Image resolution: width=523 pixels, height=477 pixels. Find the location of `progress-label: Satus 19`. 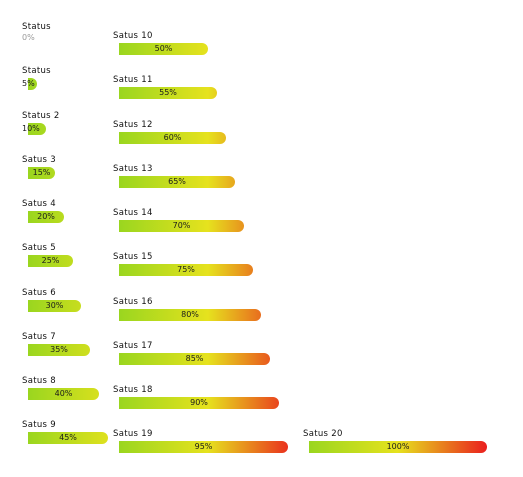

progress-label: Satus 19 is located at coordinates (133, 434).